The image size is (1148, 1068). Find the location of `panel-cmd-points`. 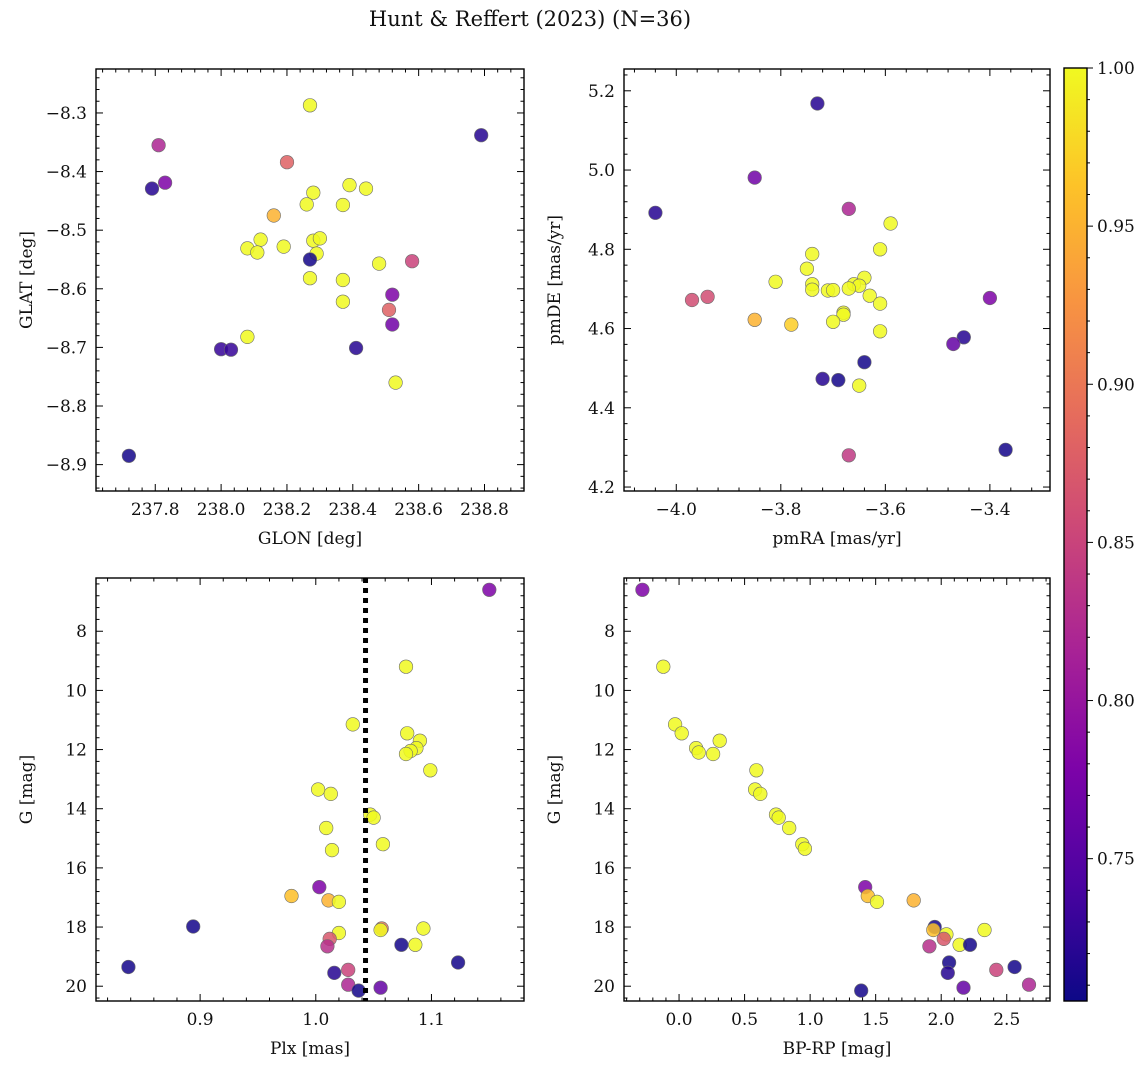

panel-cmd-points is located at coordinates (836, 790).